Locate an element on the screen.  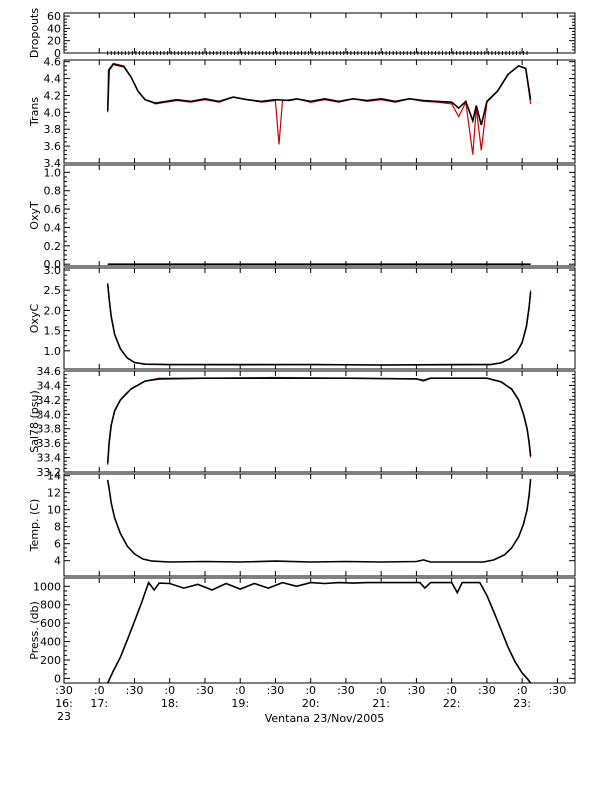
y-tick-label: 0.2 is located at coordinates (53, 246).